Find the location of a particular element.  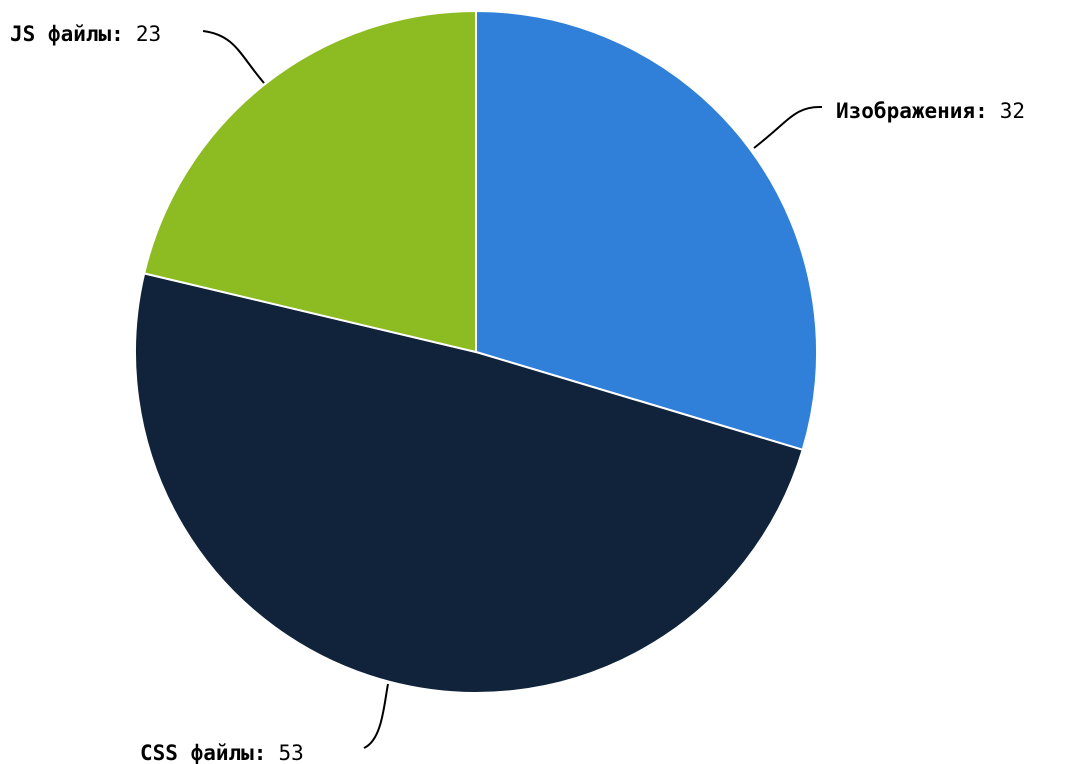

connector-css is located at coordinates (376, 716).